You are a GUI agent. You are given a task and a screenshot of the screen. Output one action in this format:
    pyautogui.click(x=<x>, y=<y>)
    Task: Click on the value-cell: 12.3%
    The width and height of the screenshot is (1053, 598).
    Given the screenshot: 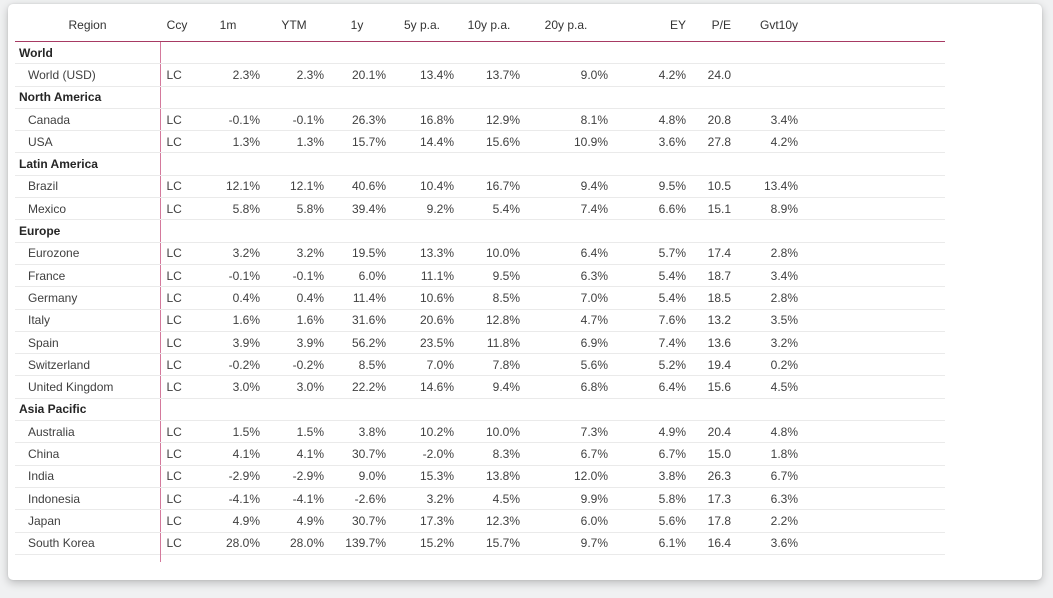 What is the action you would take?
    pyautogui.click(x=489, y=521)
    